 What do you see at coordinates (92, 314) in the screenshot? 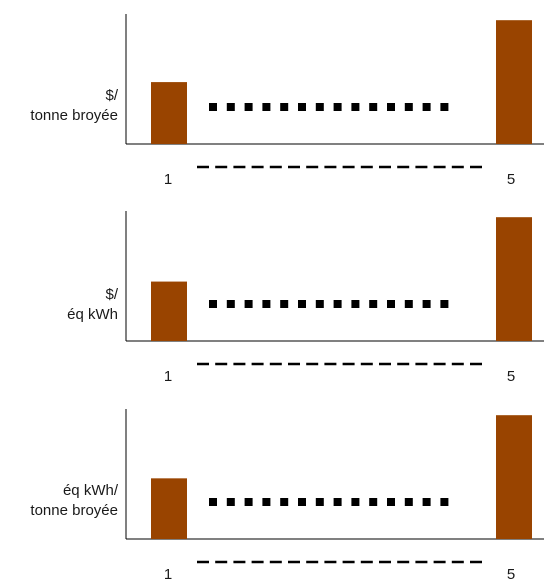
I see `y-axis-label-line-2: éq kWh` at bounding box center [92, 314].